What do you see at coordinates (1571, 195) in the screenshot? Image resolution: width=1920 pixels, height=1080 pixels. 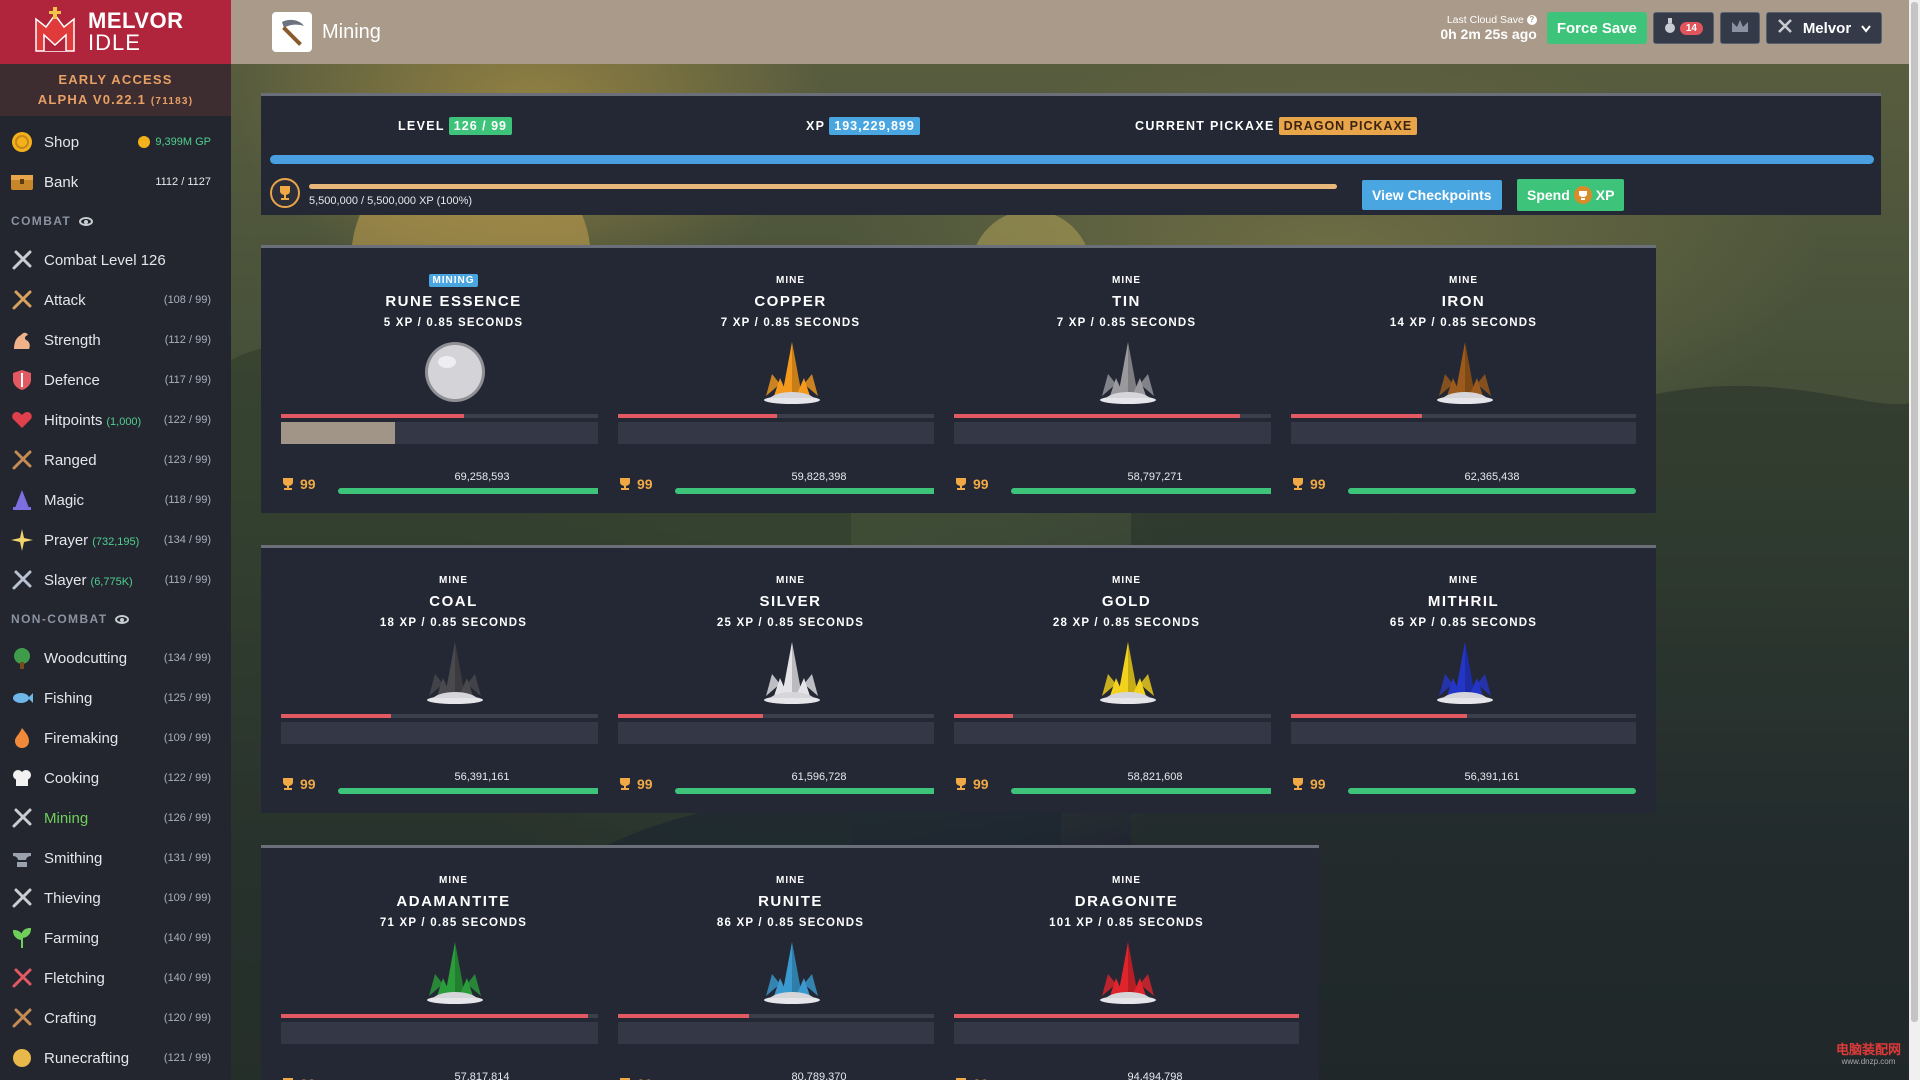 I see `spend-mastery-xp-button: Spend XP` at bounding box center [1571, 195].